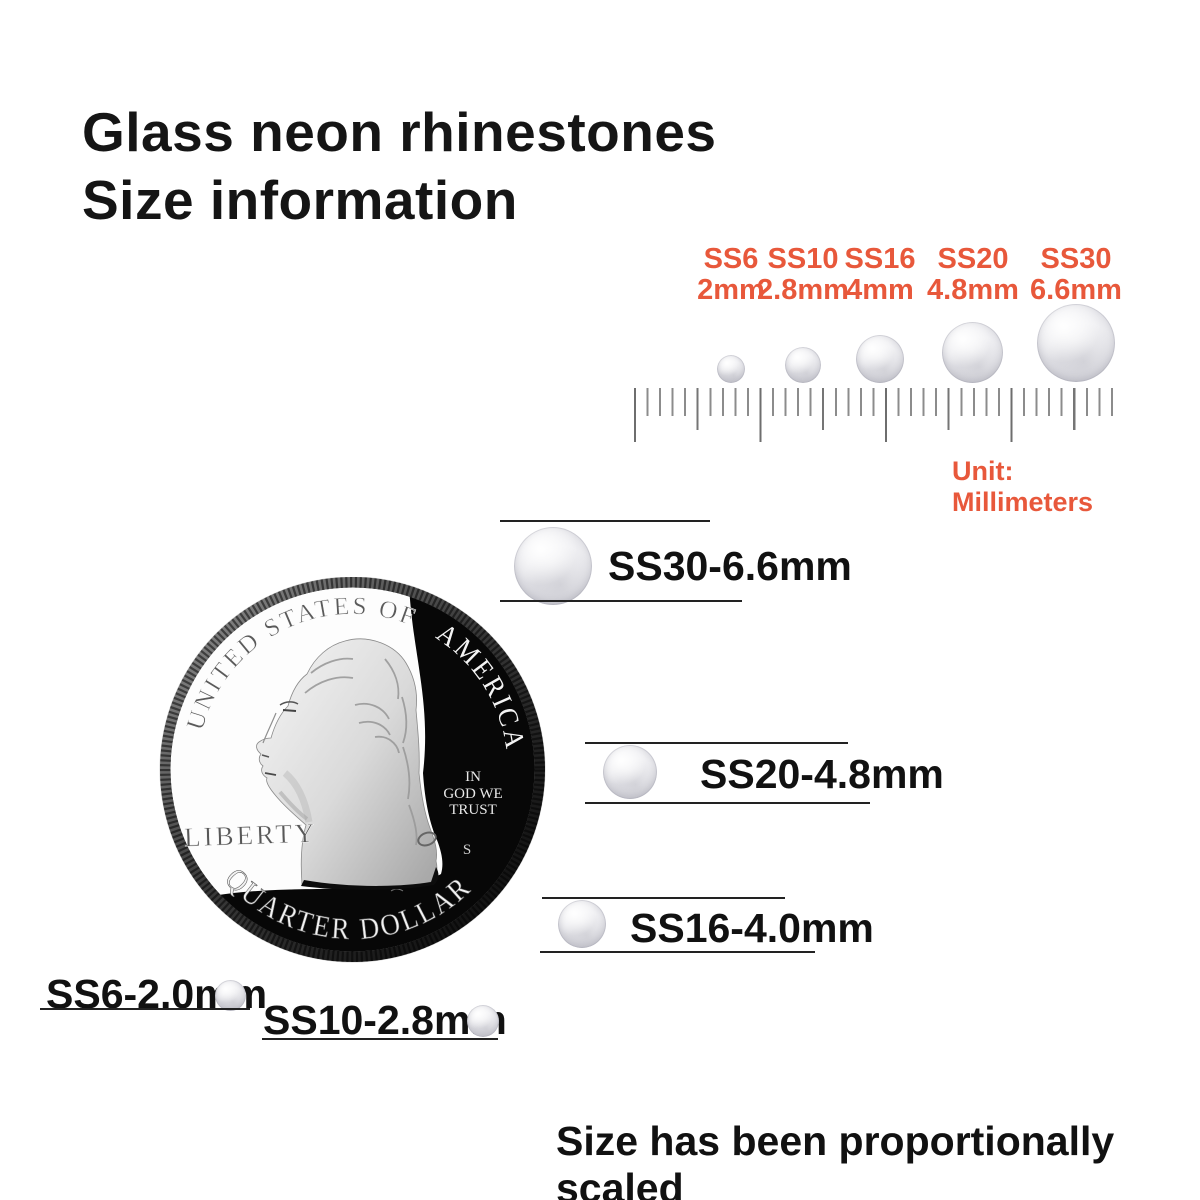  I want to click on ss20-label: SS20-4.8mm, so click(822, 774).